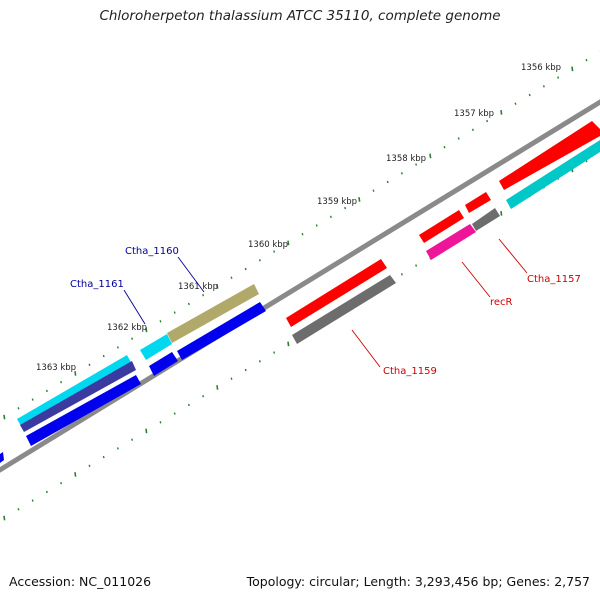 This screenshot has width=600, height=600. I want to click on feature-dark-blue, so click(78, 396).